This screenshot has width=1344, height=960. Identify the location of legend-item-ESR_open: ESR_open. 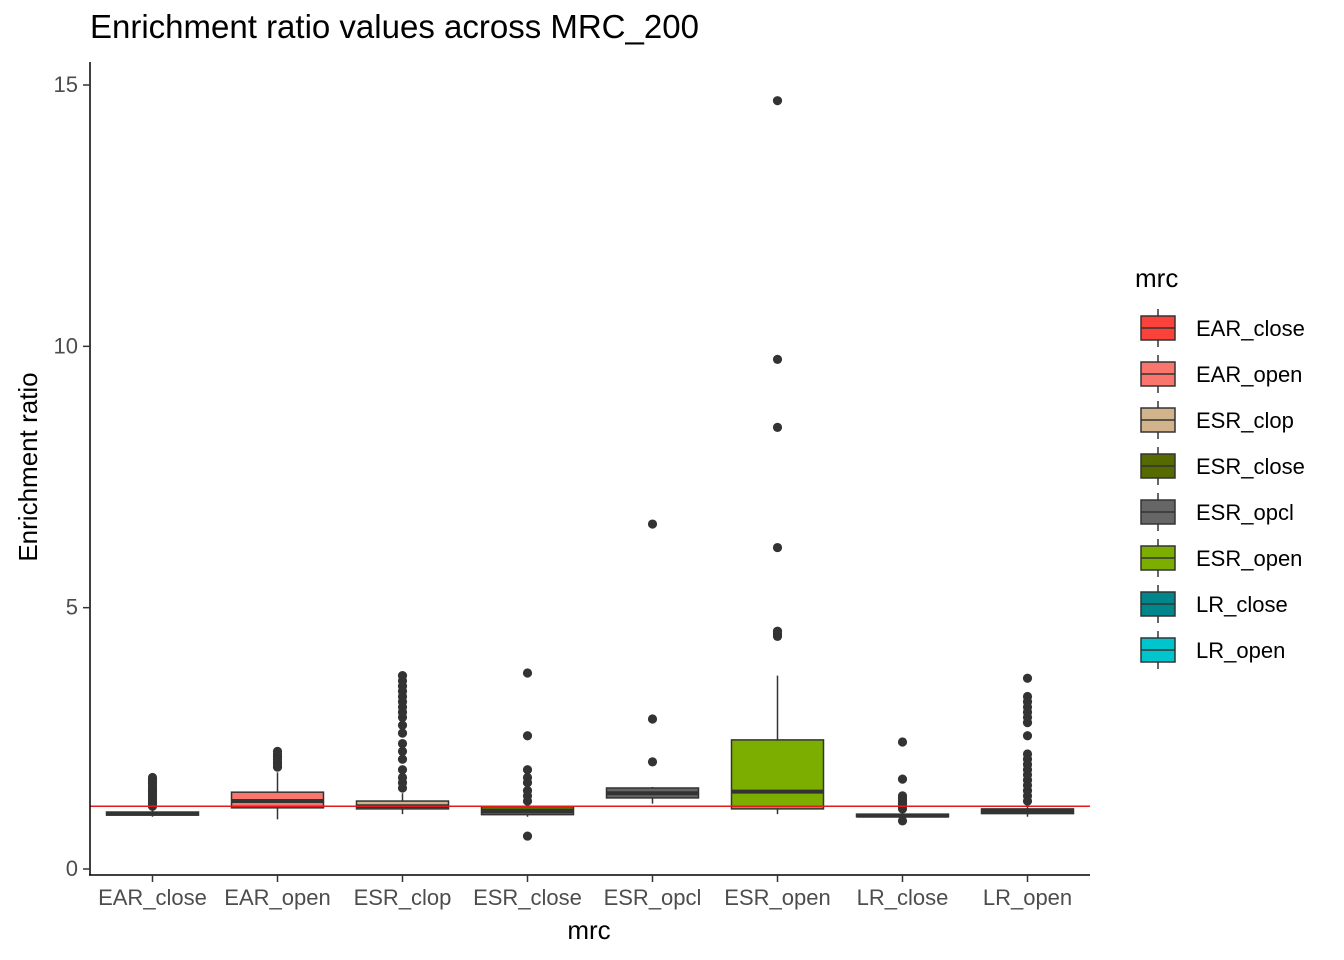
(1221, 558).